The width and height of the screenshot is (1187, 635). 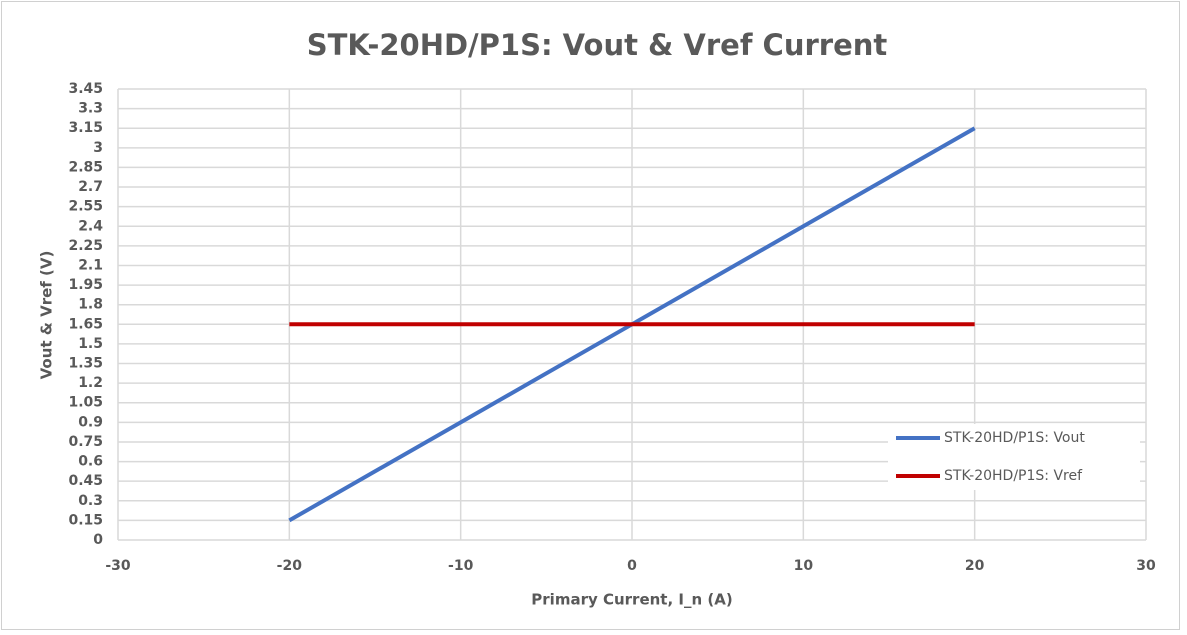 What do you see at coordinates (118, 566) in the screenshot?
I see `x-tick-label: -30` at bounding box center [118, 566].